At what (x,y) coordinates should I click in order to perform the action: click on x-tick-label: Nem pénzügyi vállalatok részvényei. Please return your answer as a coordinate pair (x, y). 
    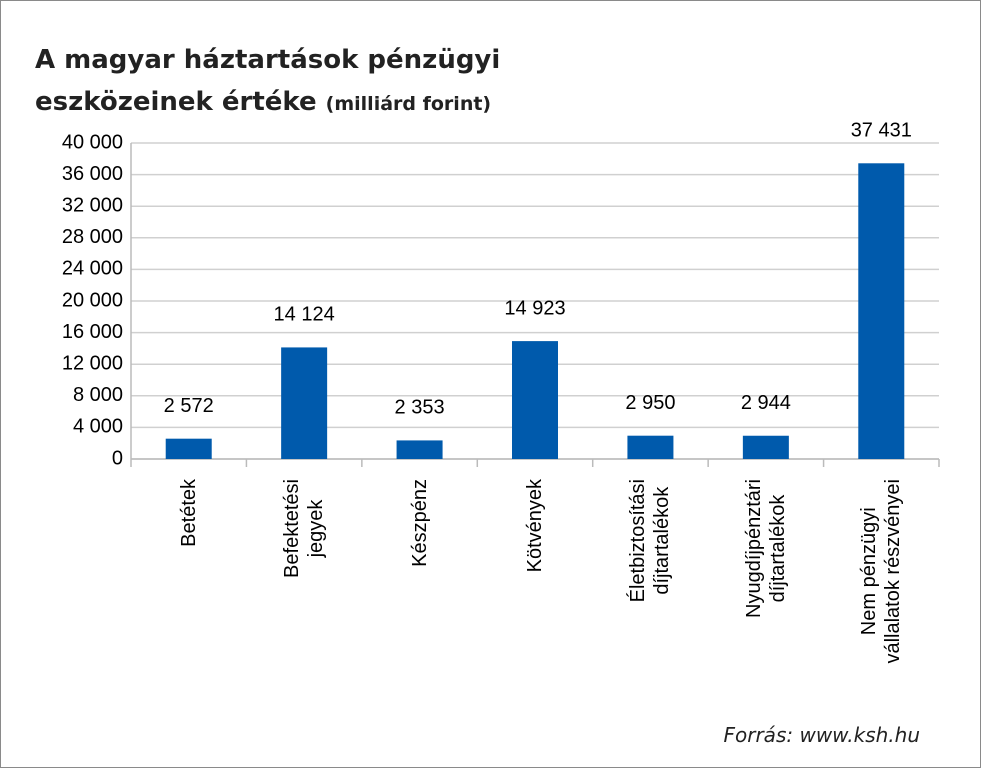
    Looking at the image, I should click on (881, 571).